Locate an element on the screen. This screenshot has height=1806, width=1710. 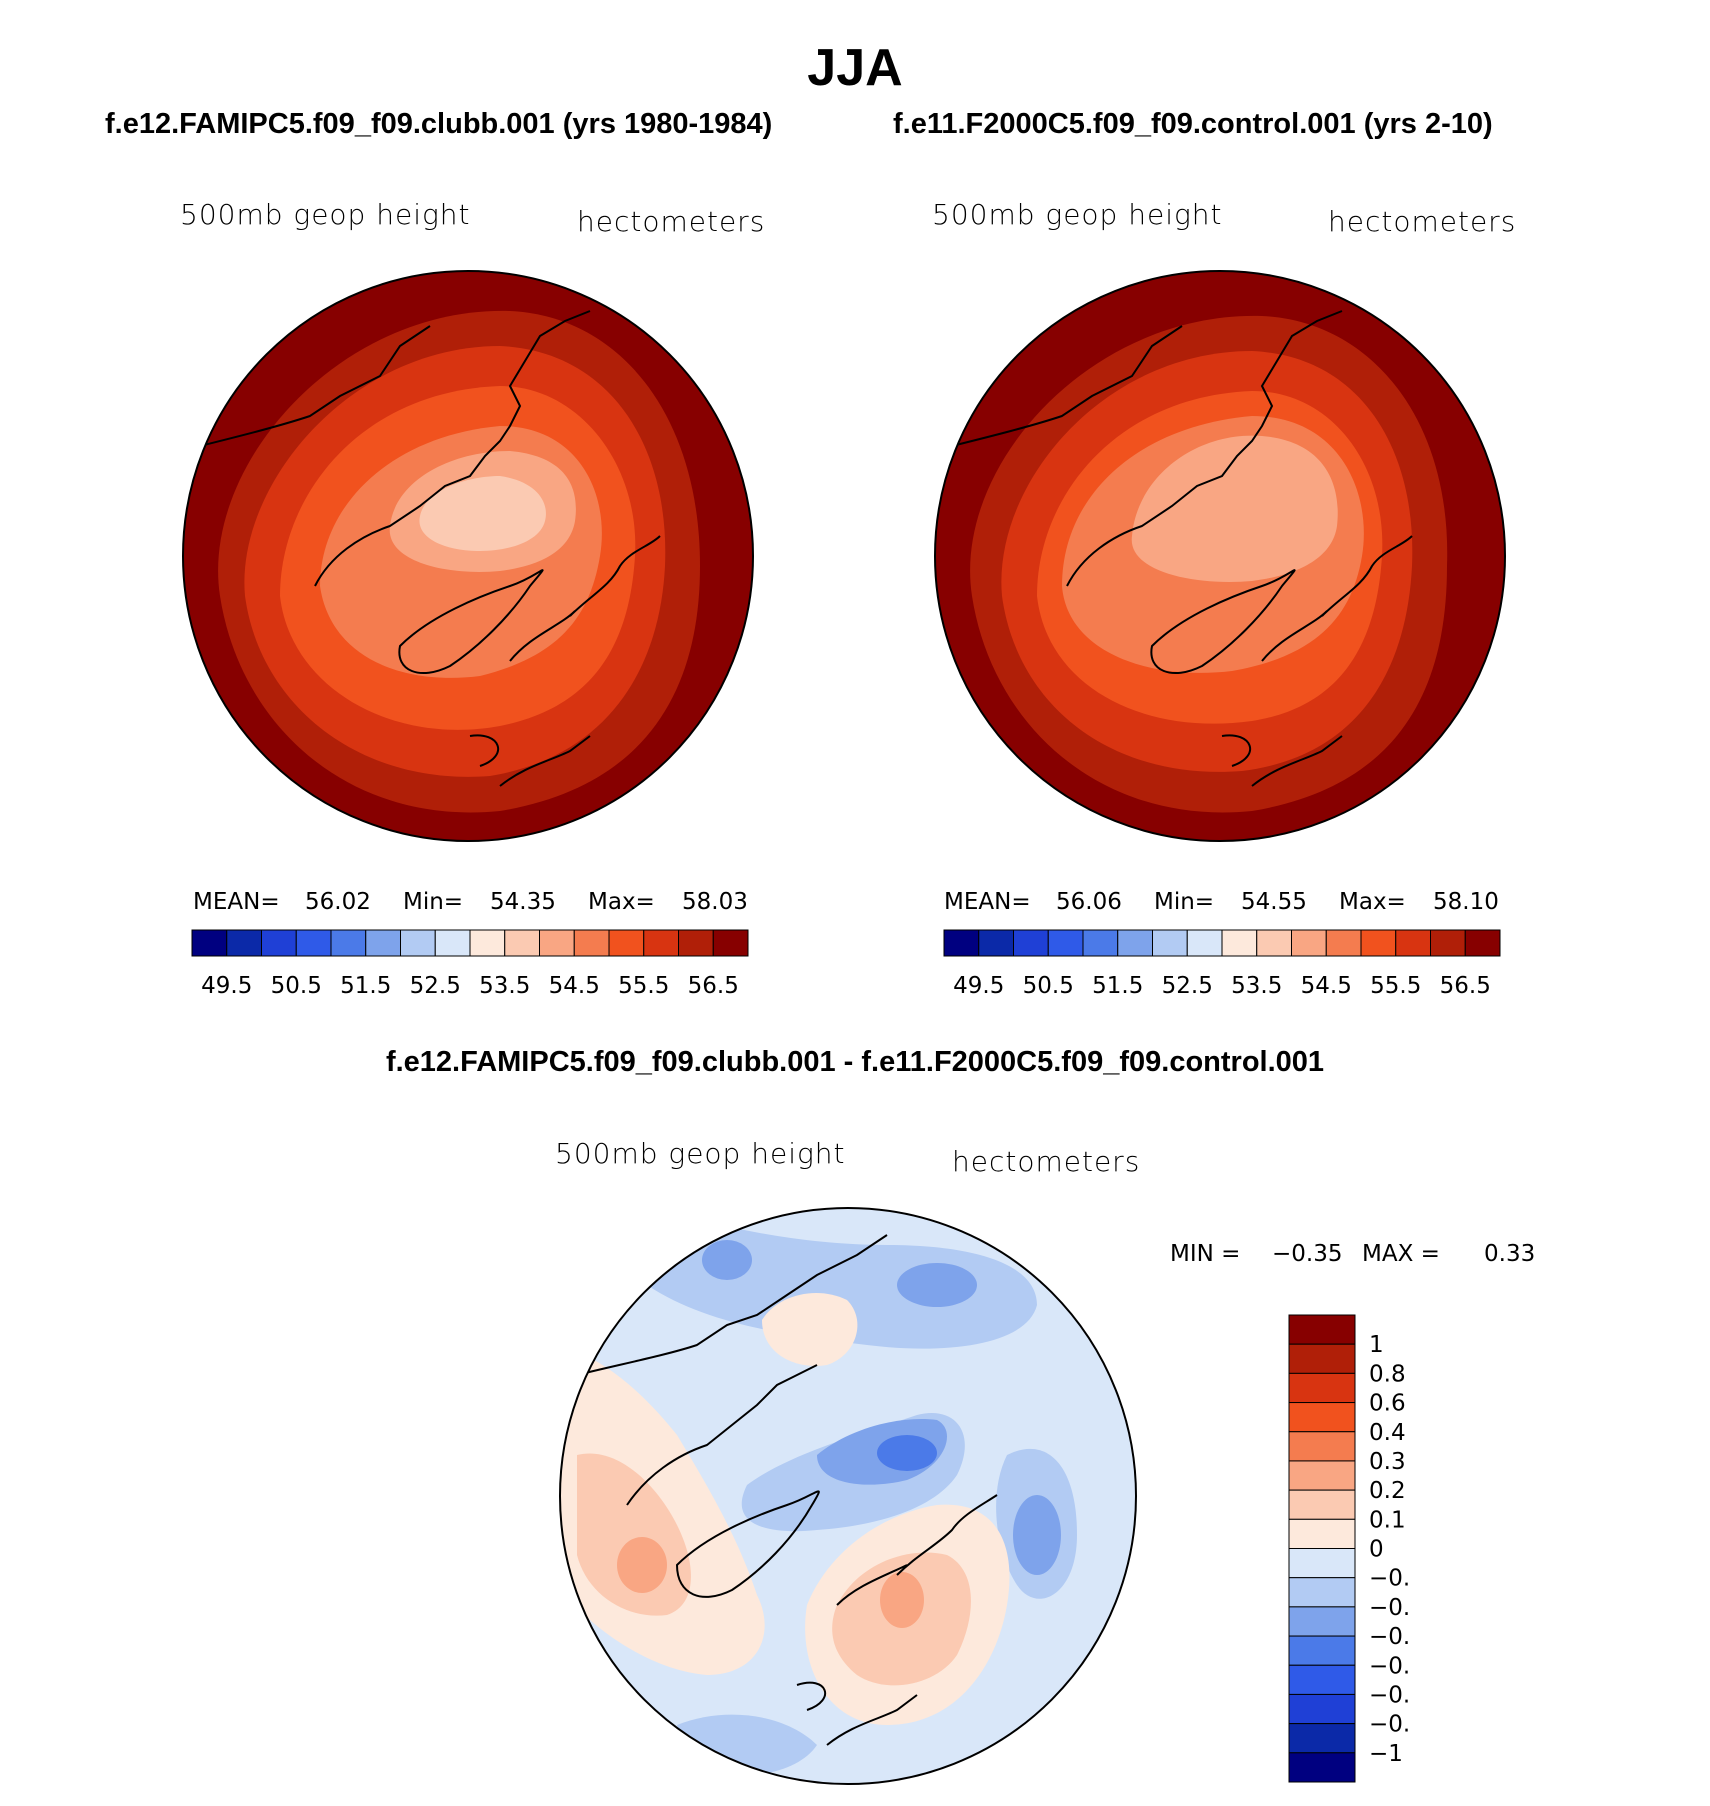
panel2-colorbar-tick-label: 55.5 is located at coordinates (1395, 986).